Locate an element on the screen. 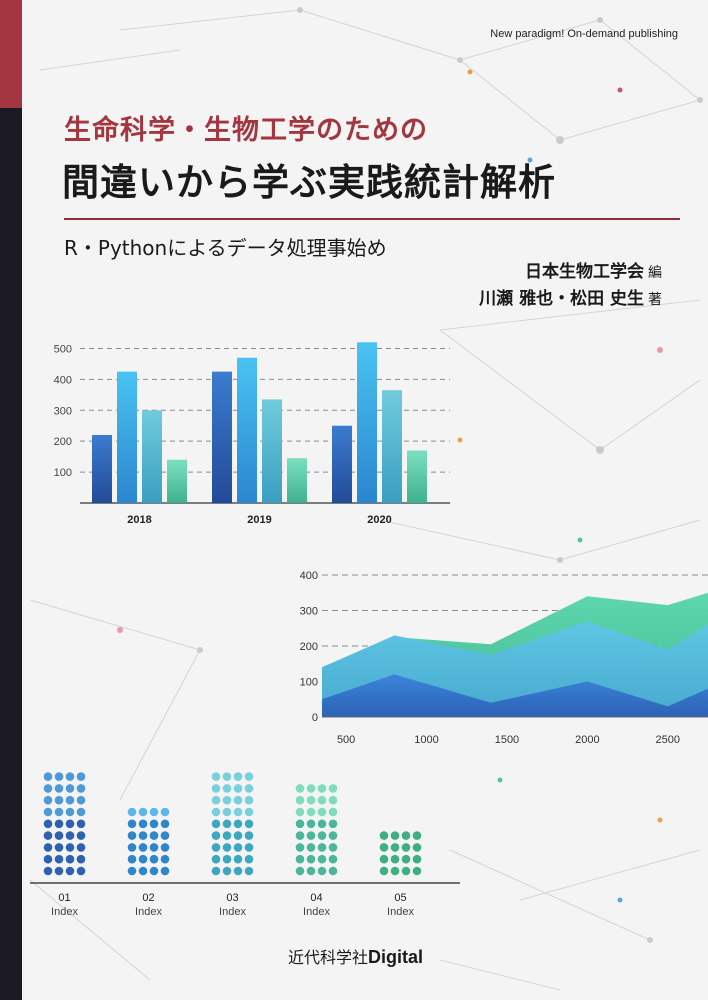 This screenshot has width=708, height=1000. editor-credit: 日本生物工学会編 is located at coordinates (593, 269).